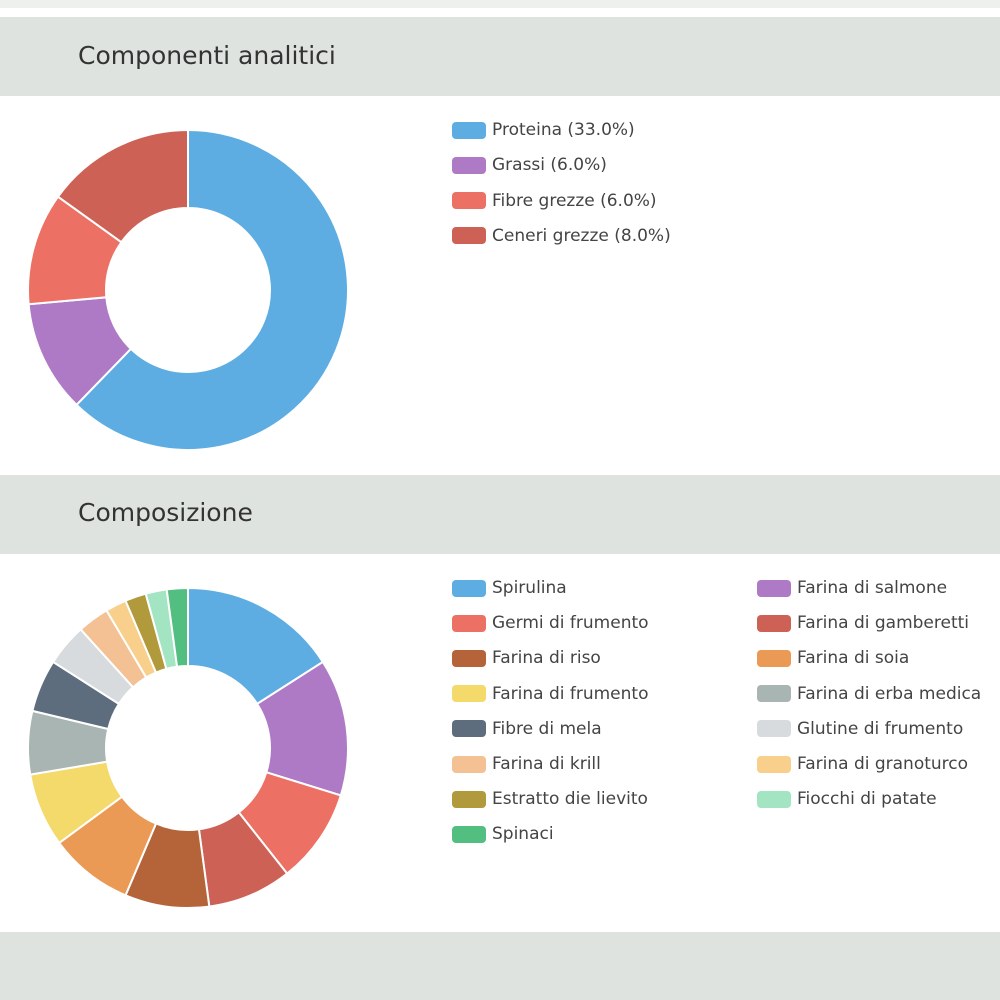  What do you see at coordinates (563, 130) in the screenshot?
I see `legend-label: Proteina (33.0%)` at bounding box center [563, 130].